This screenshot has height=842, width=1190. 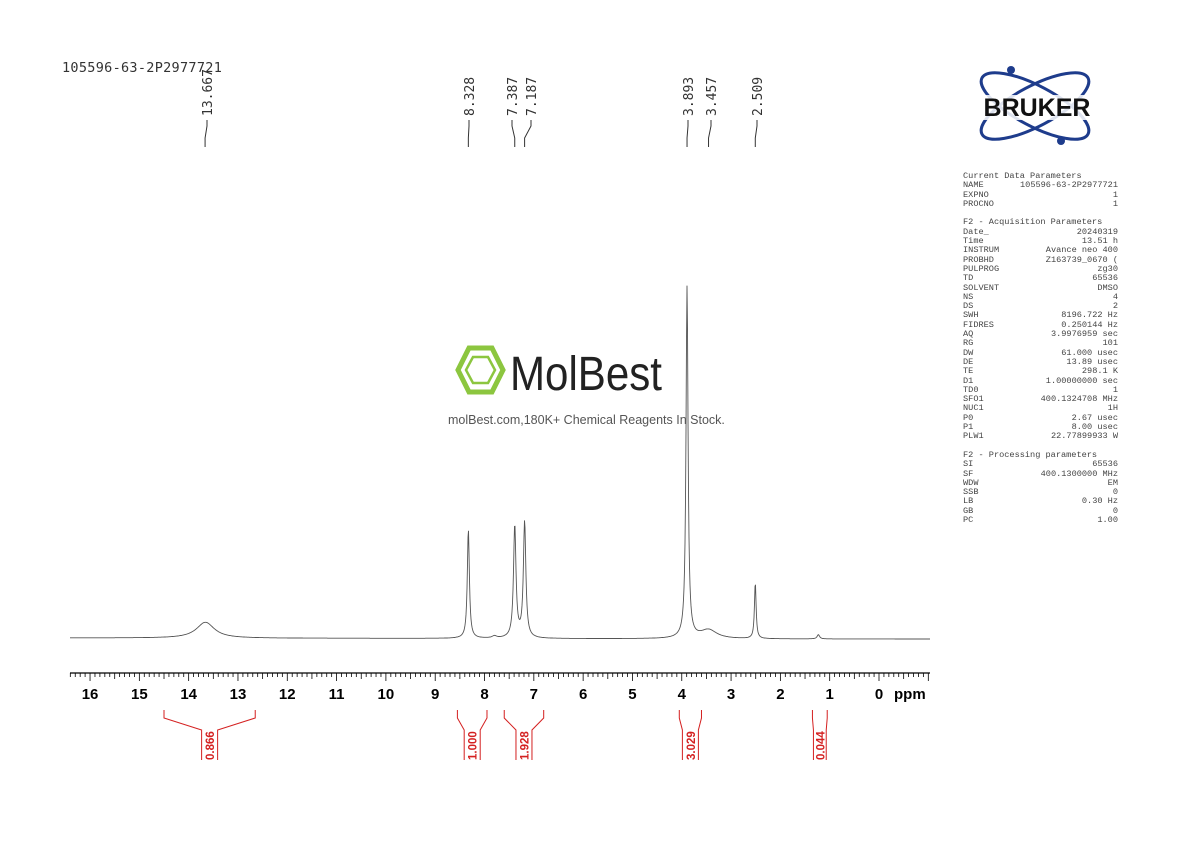 What do you see at coordinates (1040, 482) in the screenshot?
I see `parameter-row: WDW EM` at bounding box center [1040, 482].